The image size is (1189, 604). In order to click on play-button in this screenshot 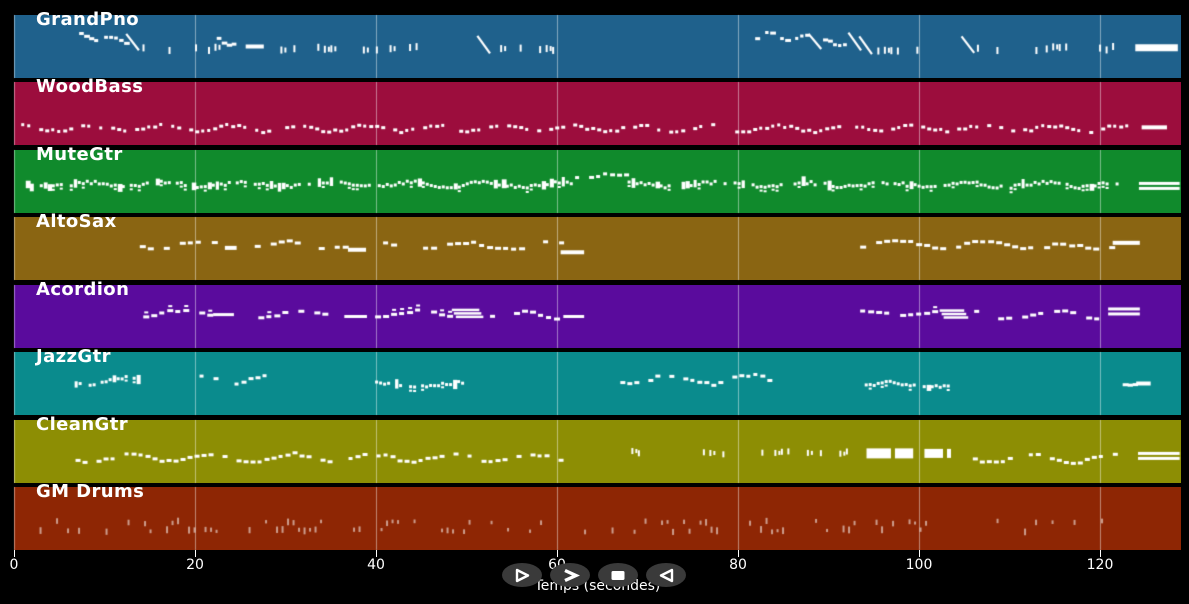, I will do `click(522, 575)`.